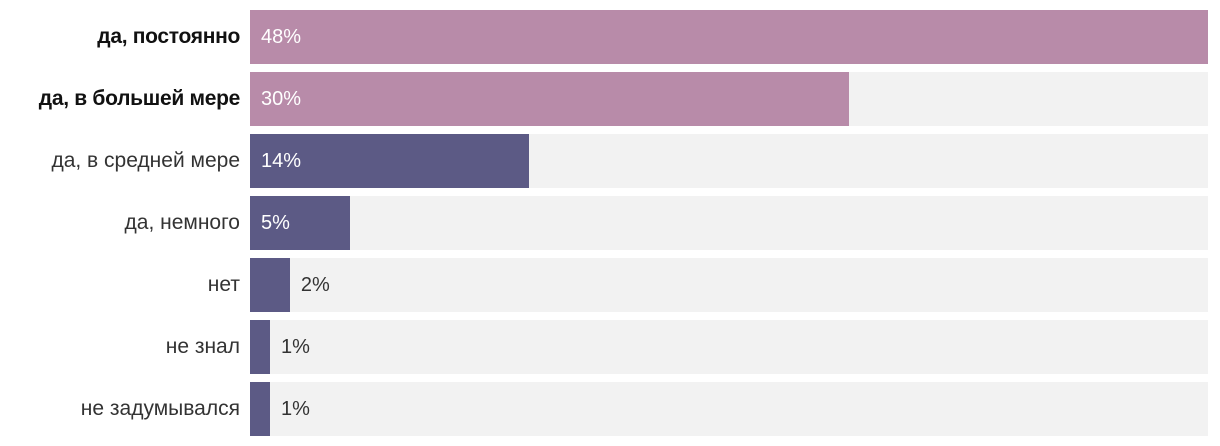 This screenshot has width=1220, height=446. I want to click on value-label: 5%, so click(275, 223).